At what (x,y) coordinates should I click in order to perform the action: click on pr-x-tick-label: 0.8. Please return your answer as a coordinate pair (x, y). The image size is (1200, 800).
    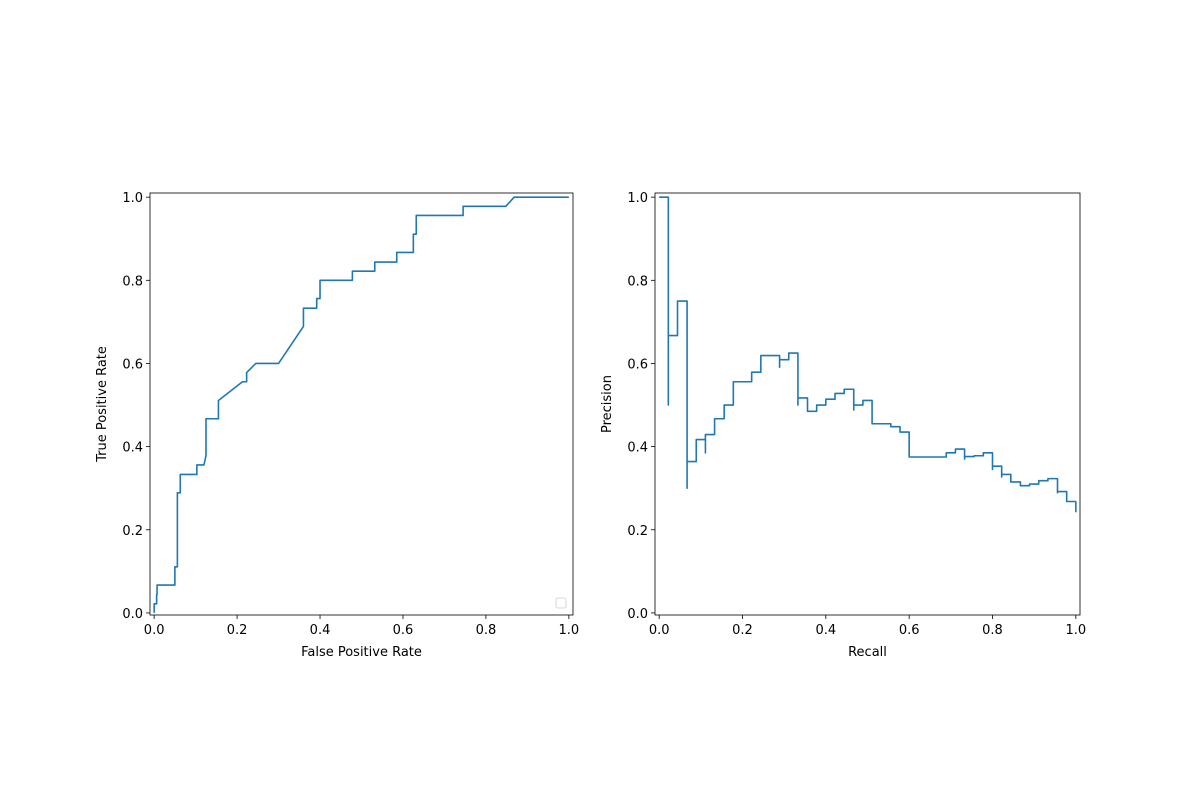
    Looking at the image, I should click on (992, 630).